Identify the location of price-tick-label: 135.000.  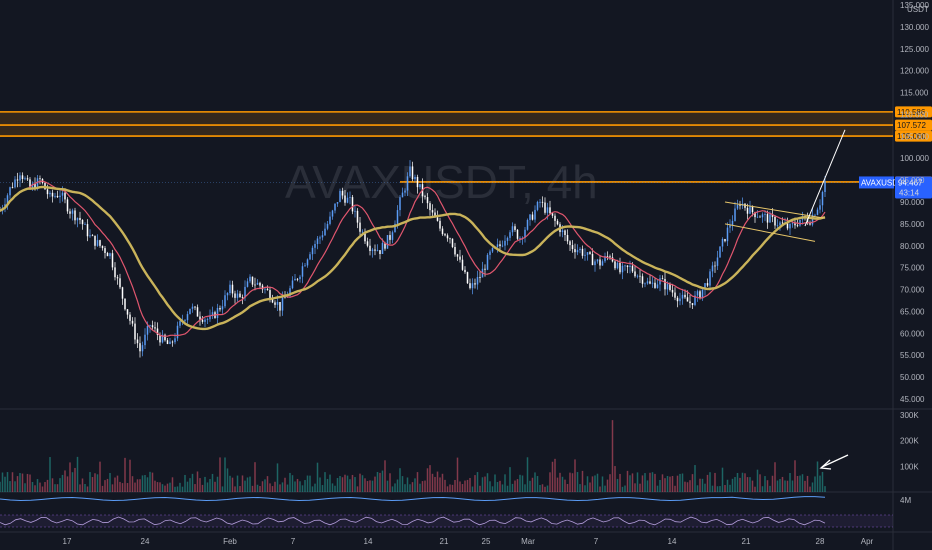
(914, 5).